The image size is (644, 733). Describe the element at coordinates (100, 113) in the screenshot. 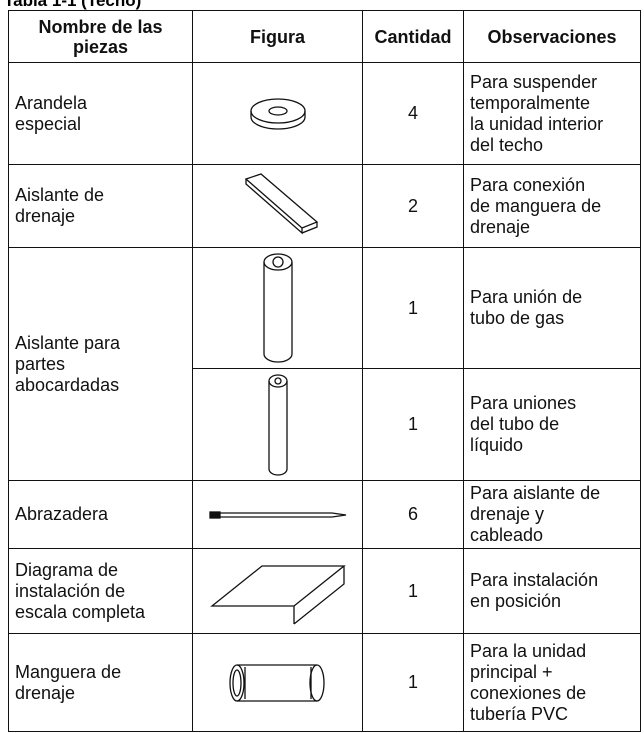

I see `cell: Arandela especial` at that location.